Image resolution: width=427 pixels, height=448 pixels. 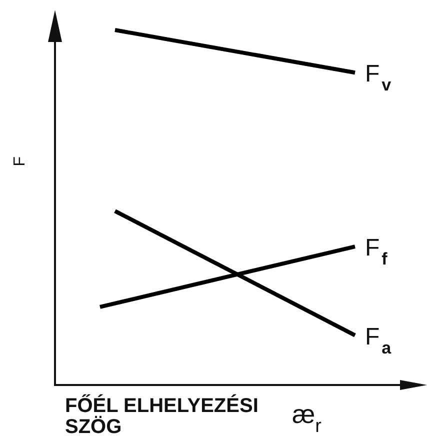 I want to click on y-axis-title: F, so click(x=19, y=161).